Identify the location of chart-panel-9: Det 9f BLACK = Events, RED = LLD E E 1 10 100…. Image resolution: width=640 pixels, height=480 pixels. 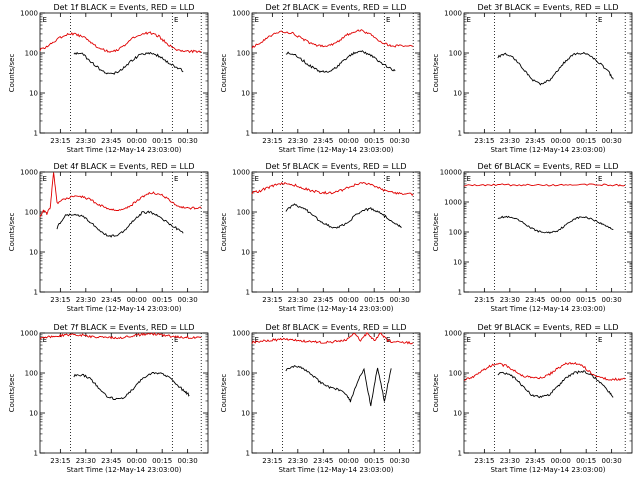
(532, 398).